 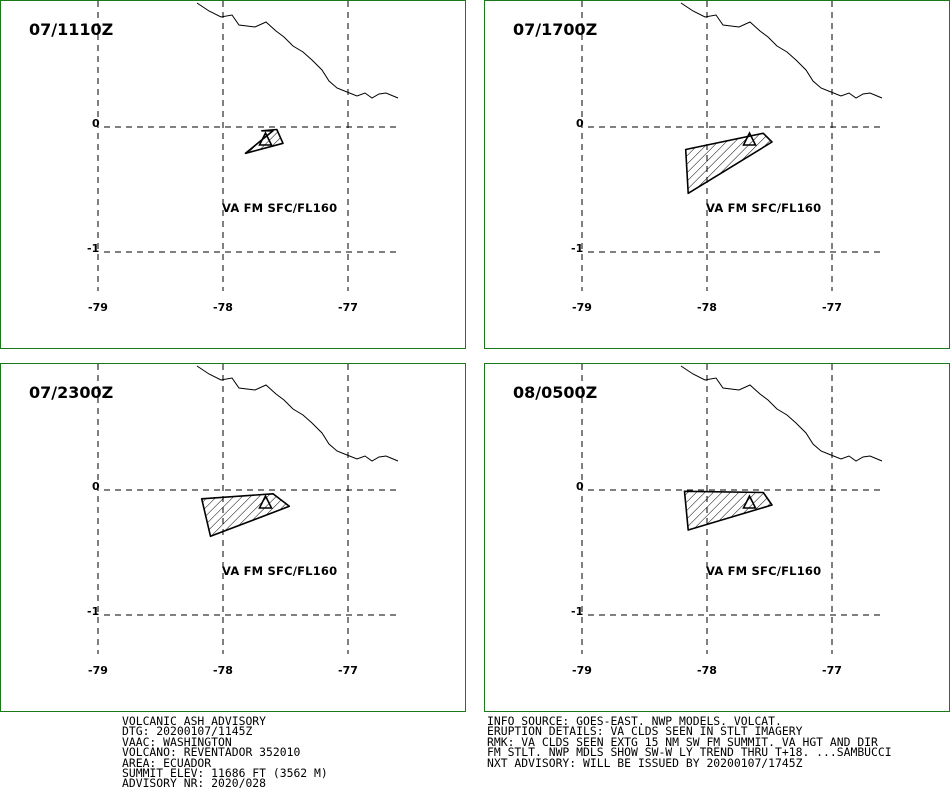 I want to click on panel-title: 07/1700Z, so click(x=555, y=29).